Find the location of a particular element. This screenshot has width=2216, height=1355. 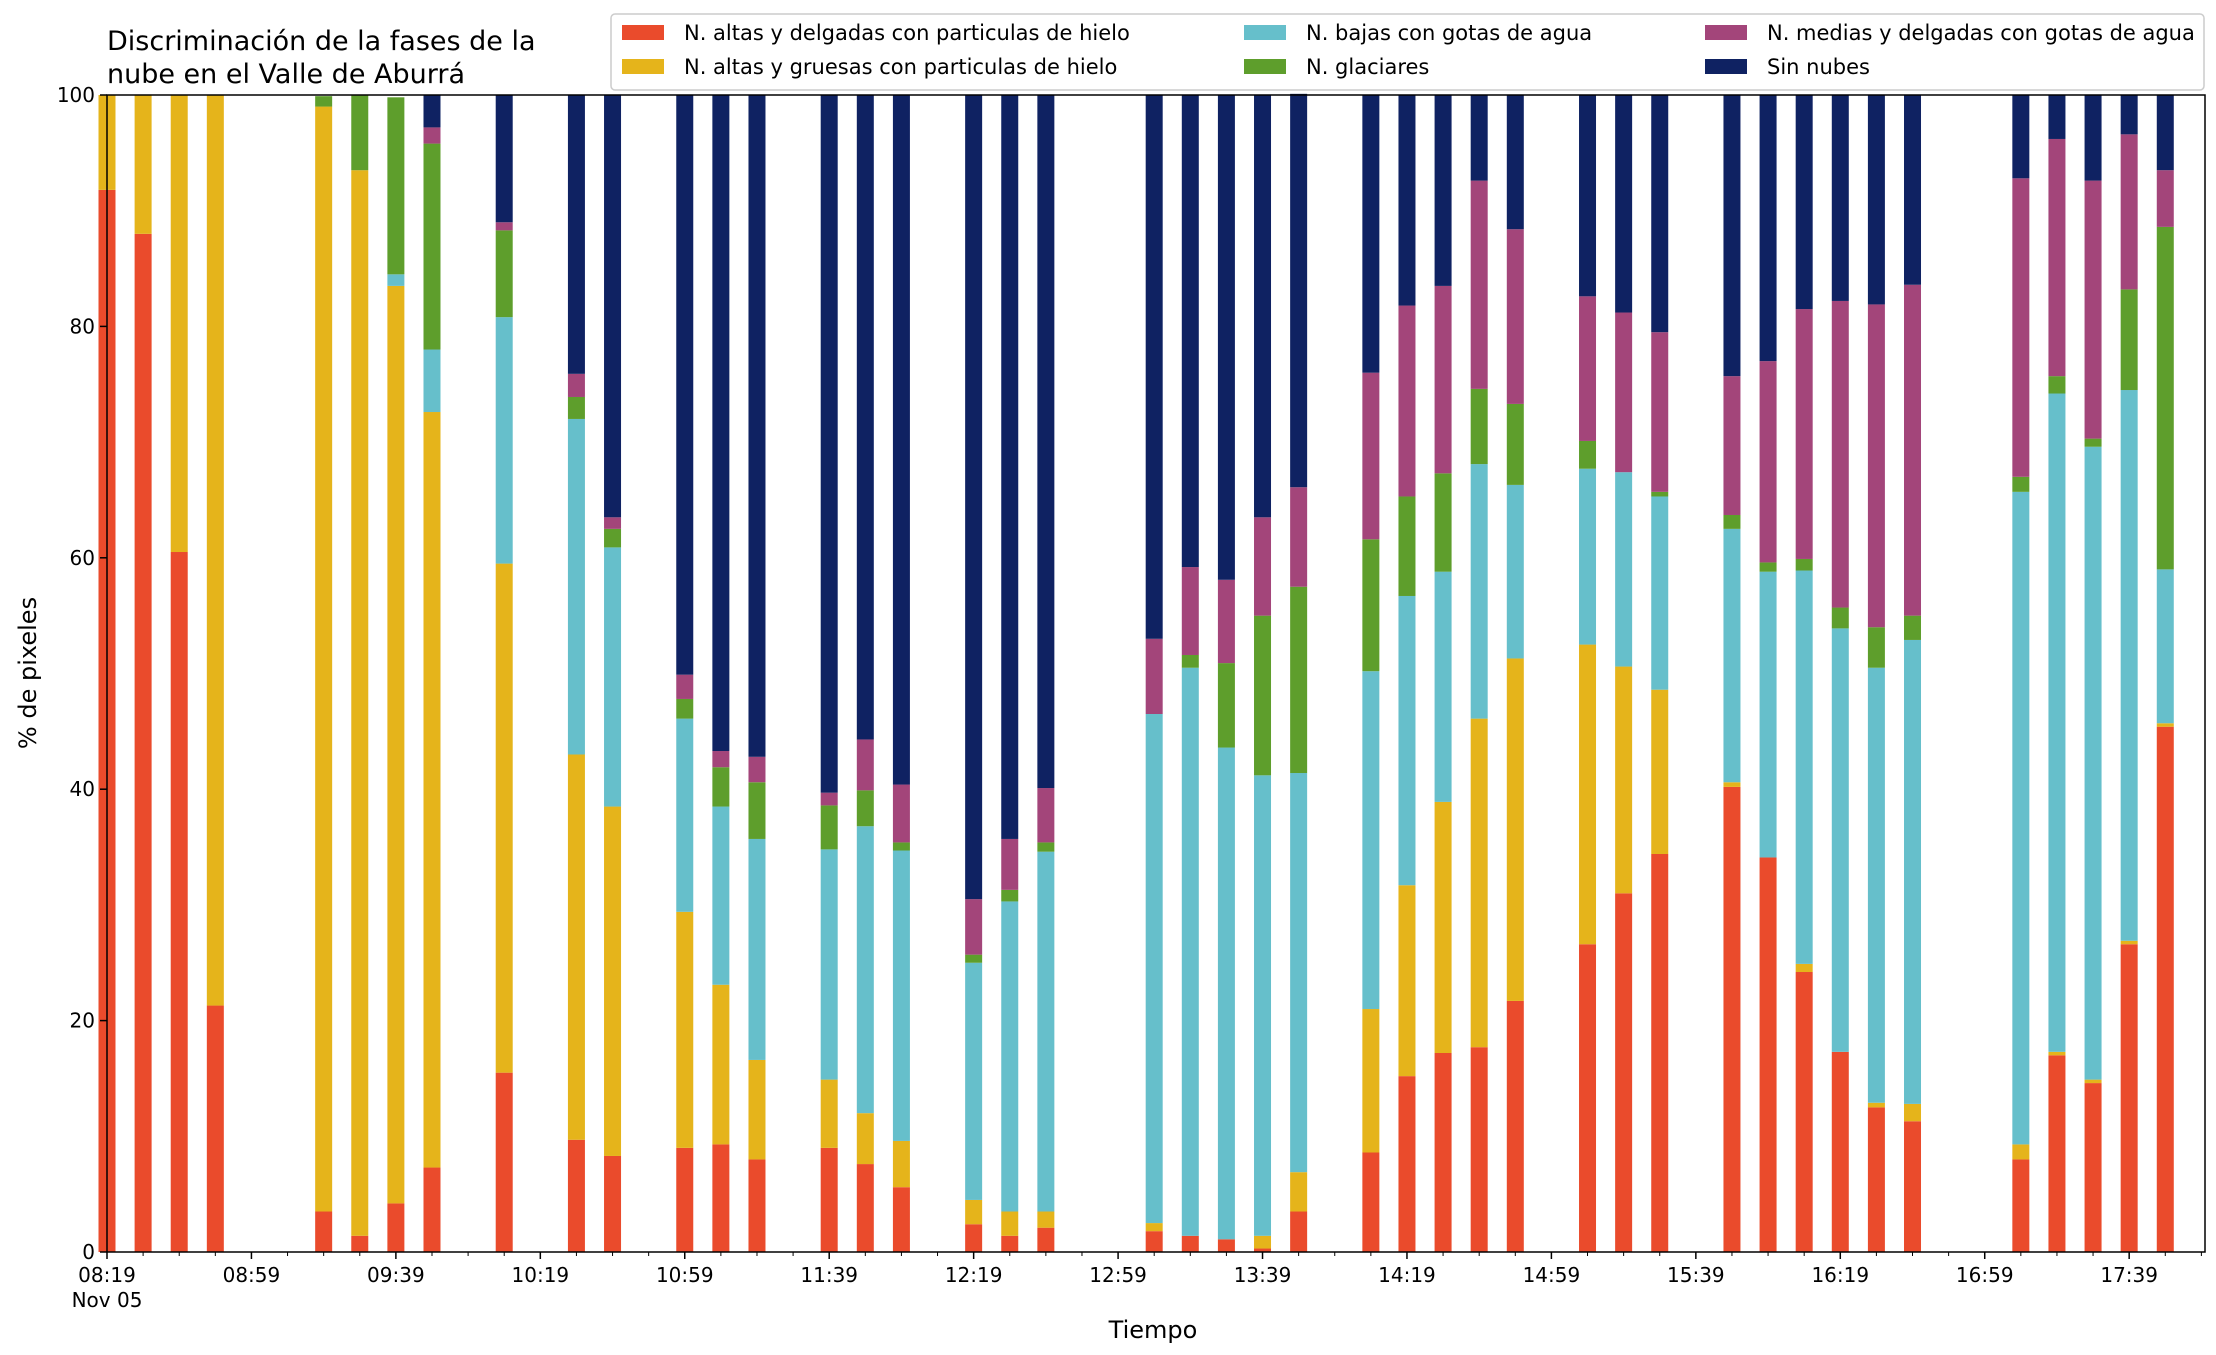

x-tick-label: 10:59 is located at coordinates (685, 1275).